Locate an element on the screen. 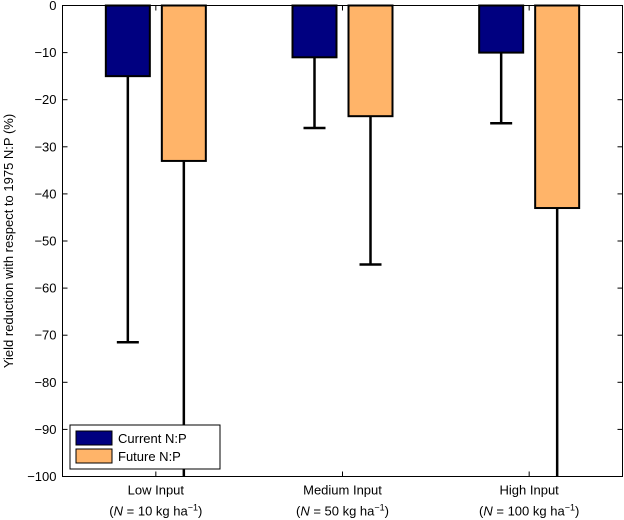  x-category-label: High Input is located at coordinates (530, 490).